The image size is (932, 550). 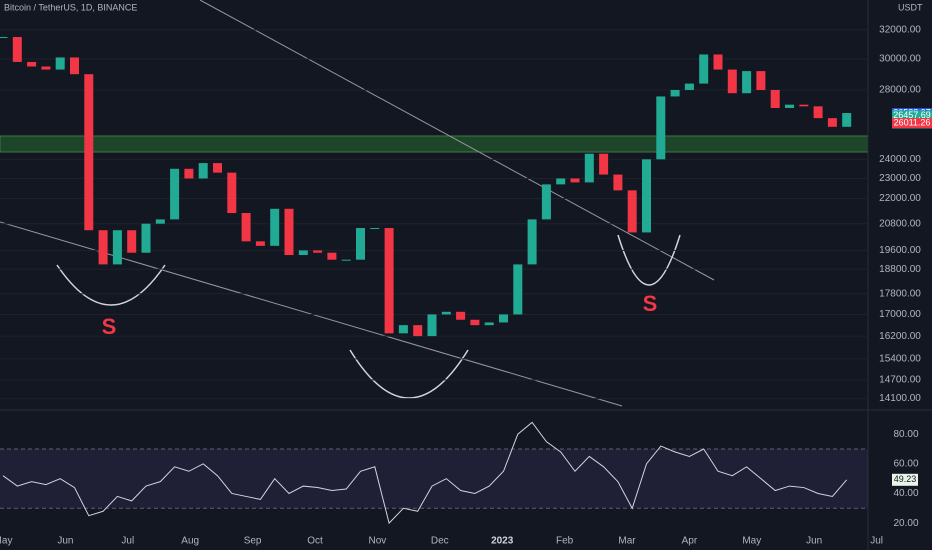 I want to click on x-tick-label: Feb, so click(x=565, y=541).